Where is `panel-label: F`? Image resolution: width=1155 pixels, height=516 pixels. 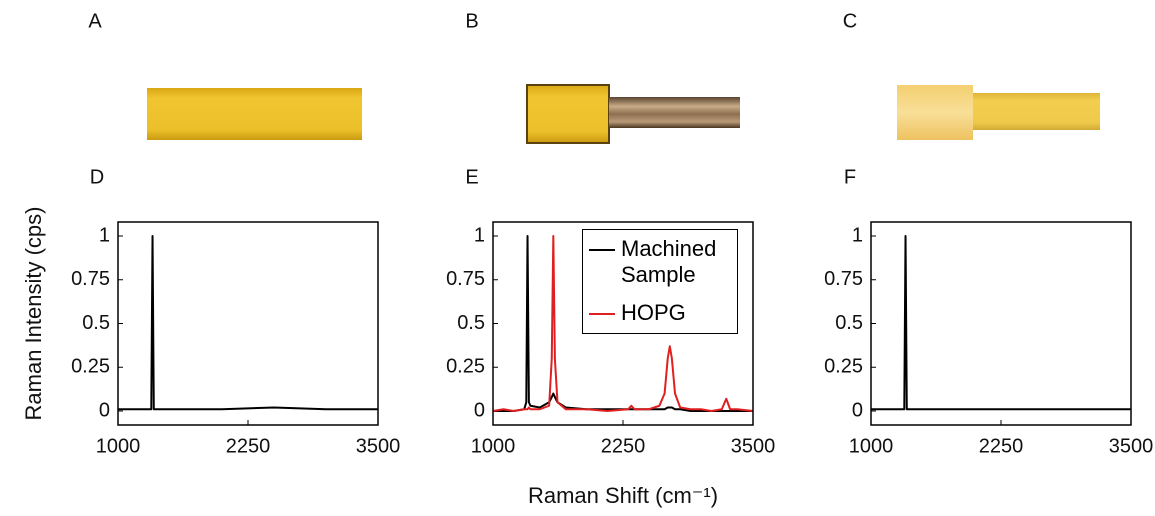 panel-label: F is located at coordinates (850, 177).